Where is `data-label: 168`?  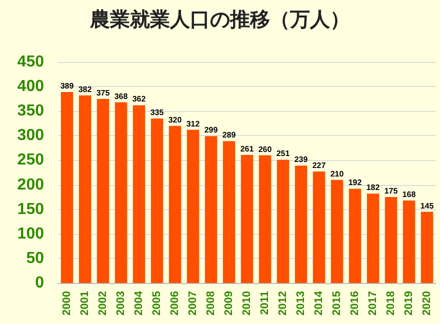 data-label: 168 is located at coordinates (409, 194).